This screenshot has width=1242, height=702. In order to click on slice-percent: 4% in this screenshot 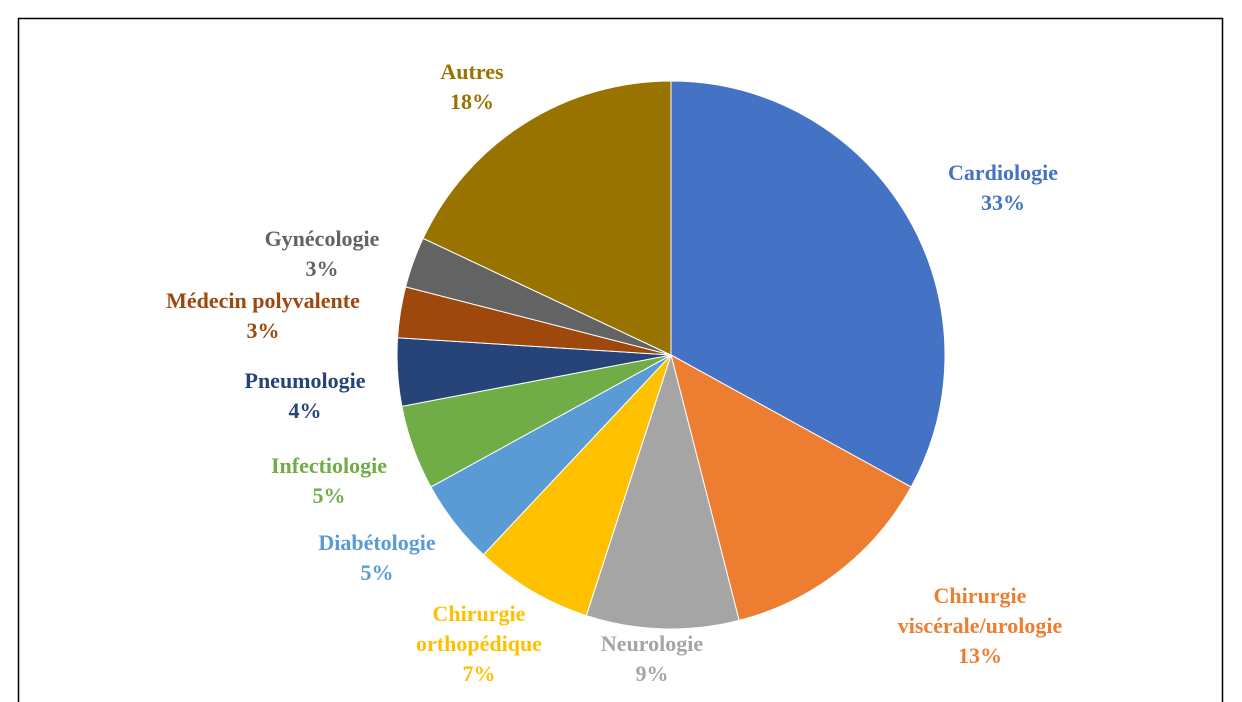, I will do `click(305, 410)`.